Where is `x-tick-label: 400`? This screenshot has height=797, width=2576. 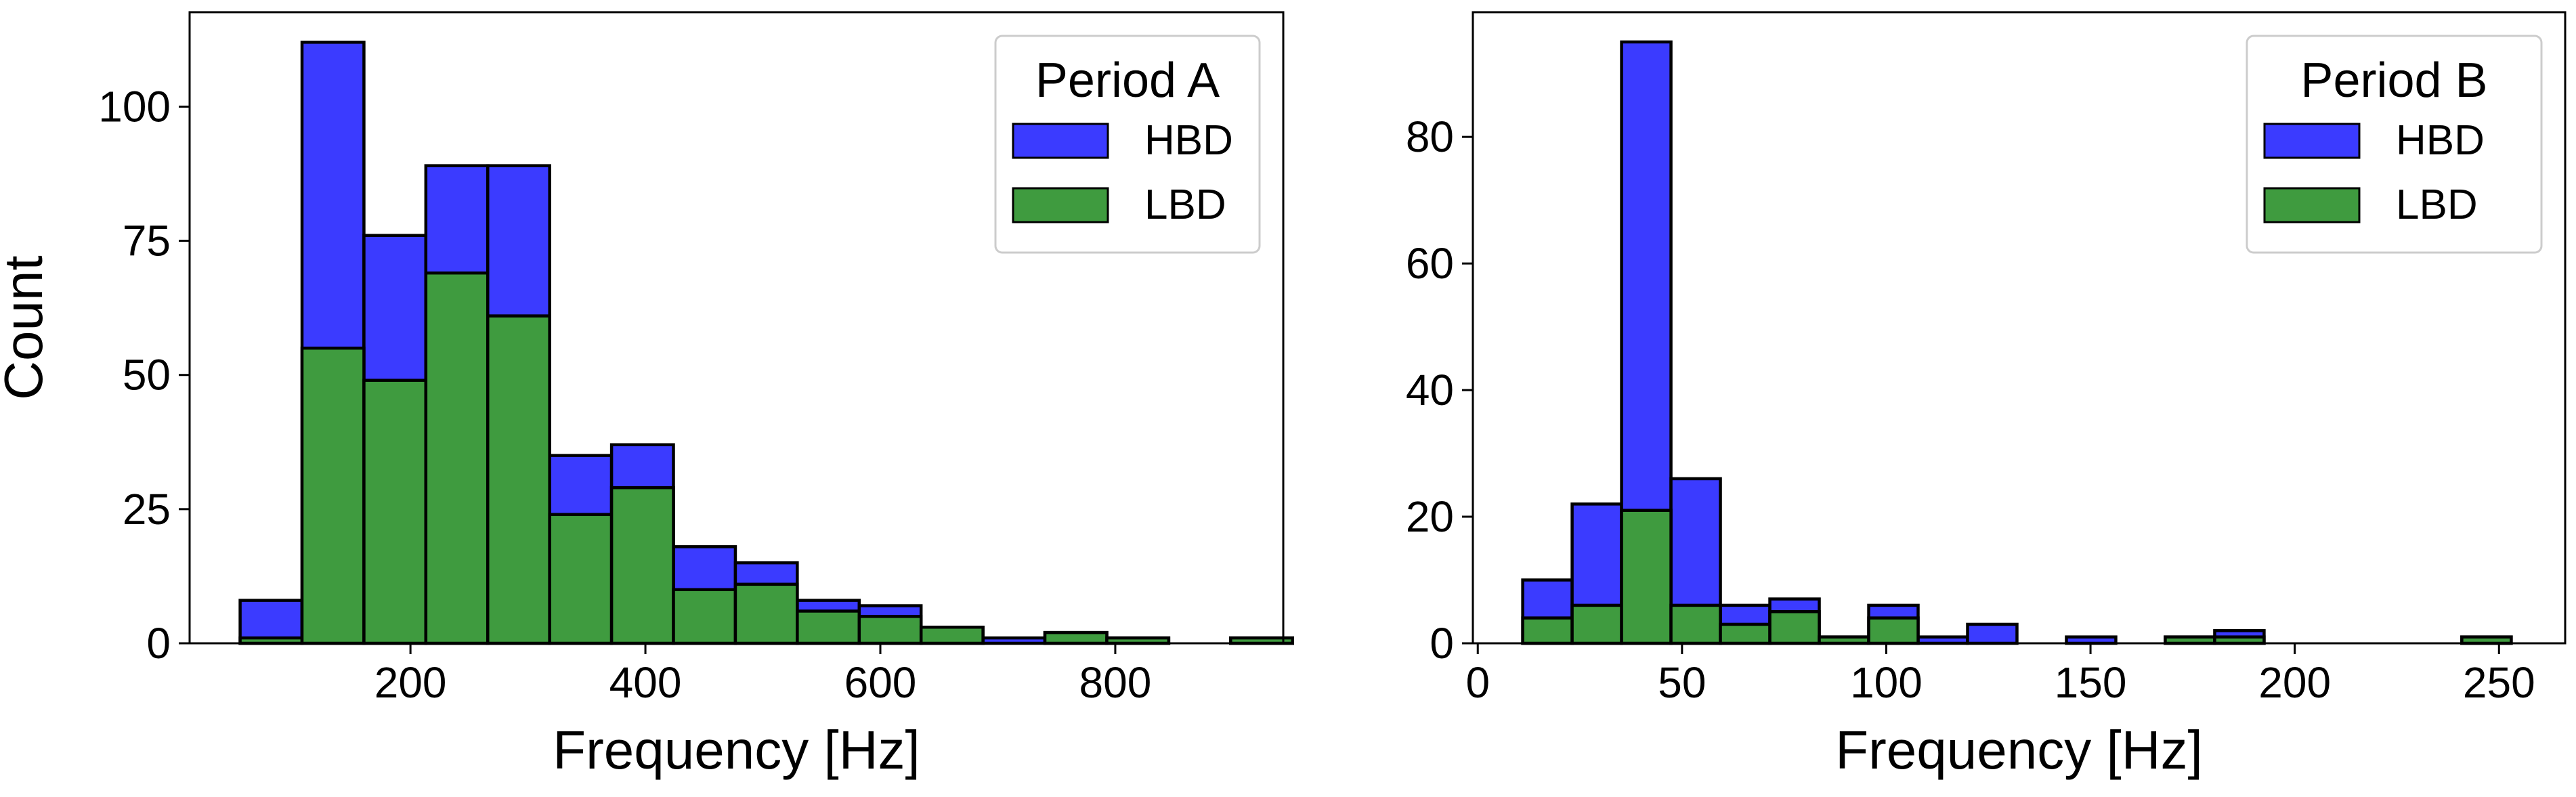
x-tick-label: 400 is located at coordinates (645, 682).